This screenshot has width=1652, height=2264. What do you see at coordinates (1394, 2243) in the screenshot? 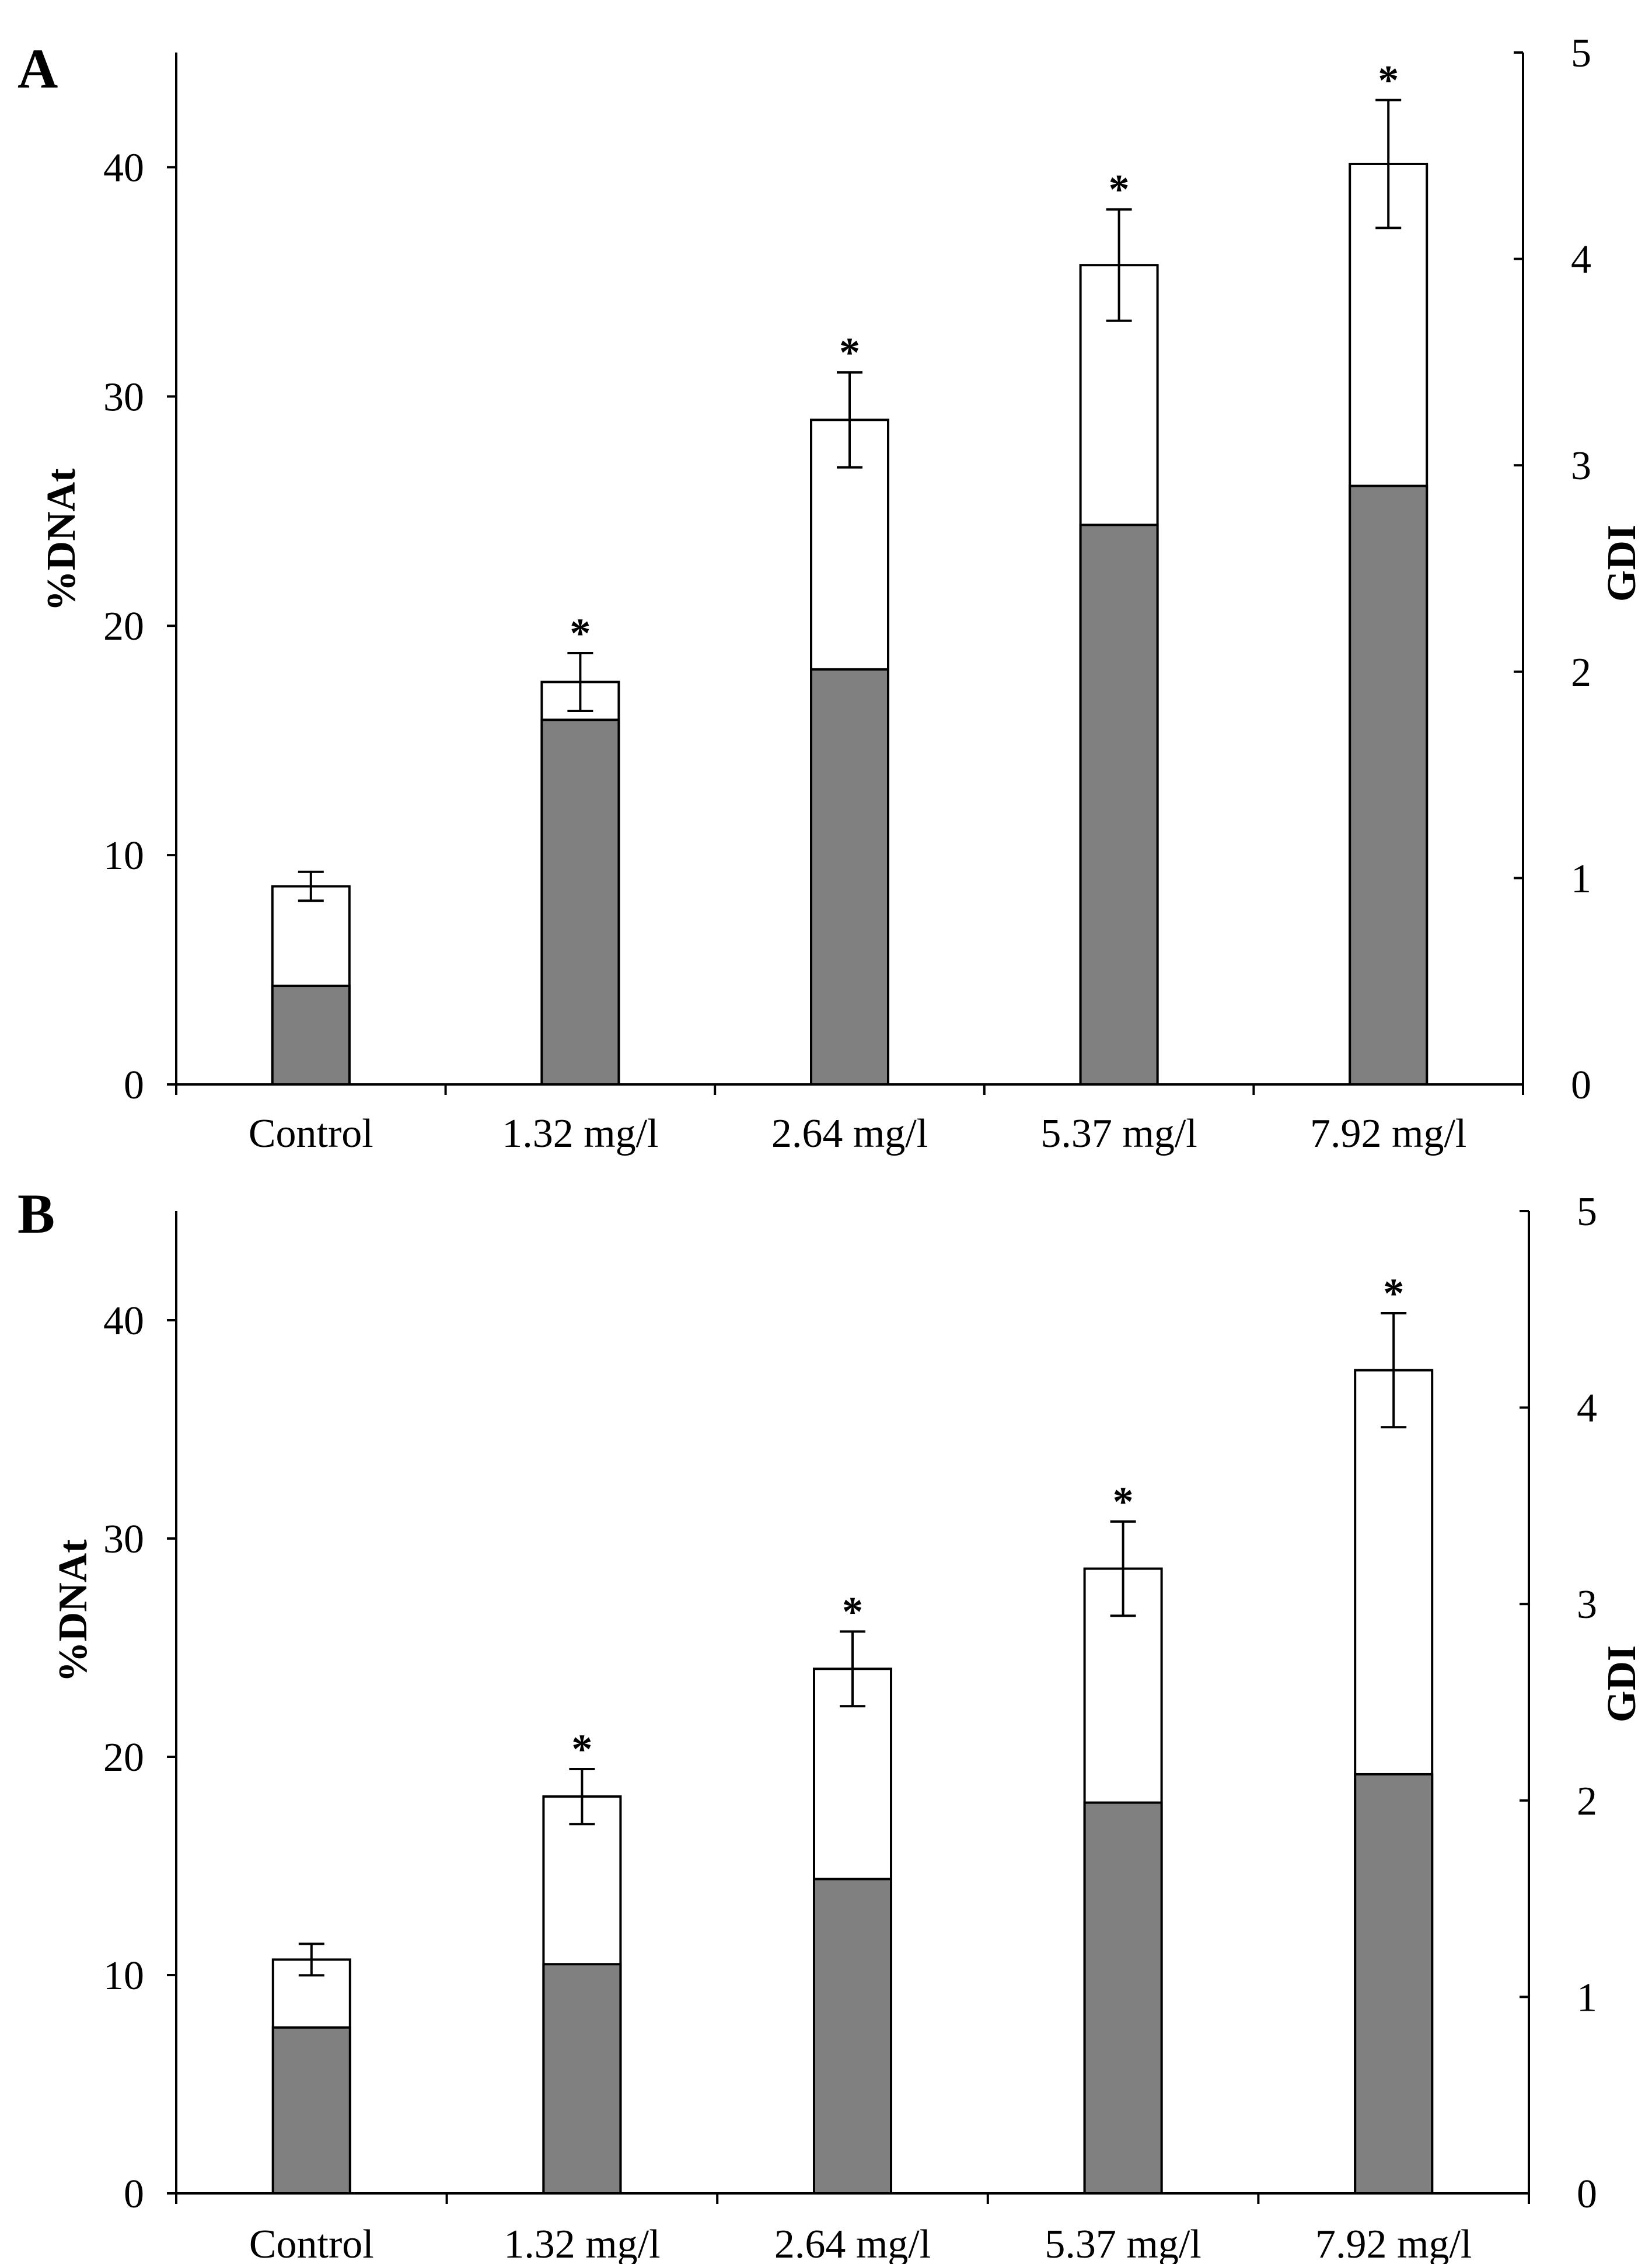
I see `panel-b-category-label: 7.92 mg/l` at bounding box center [1394, 2243].